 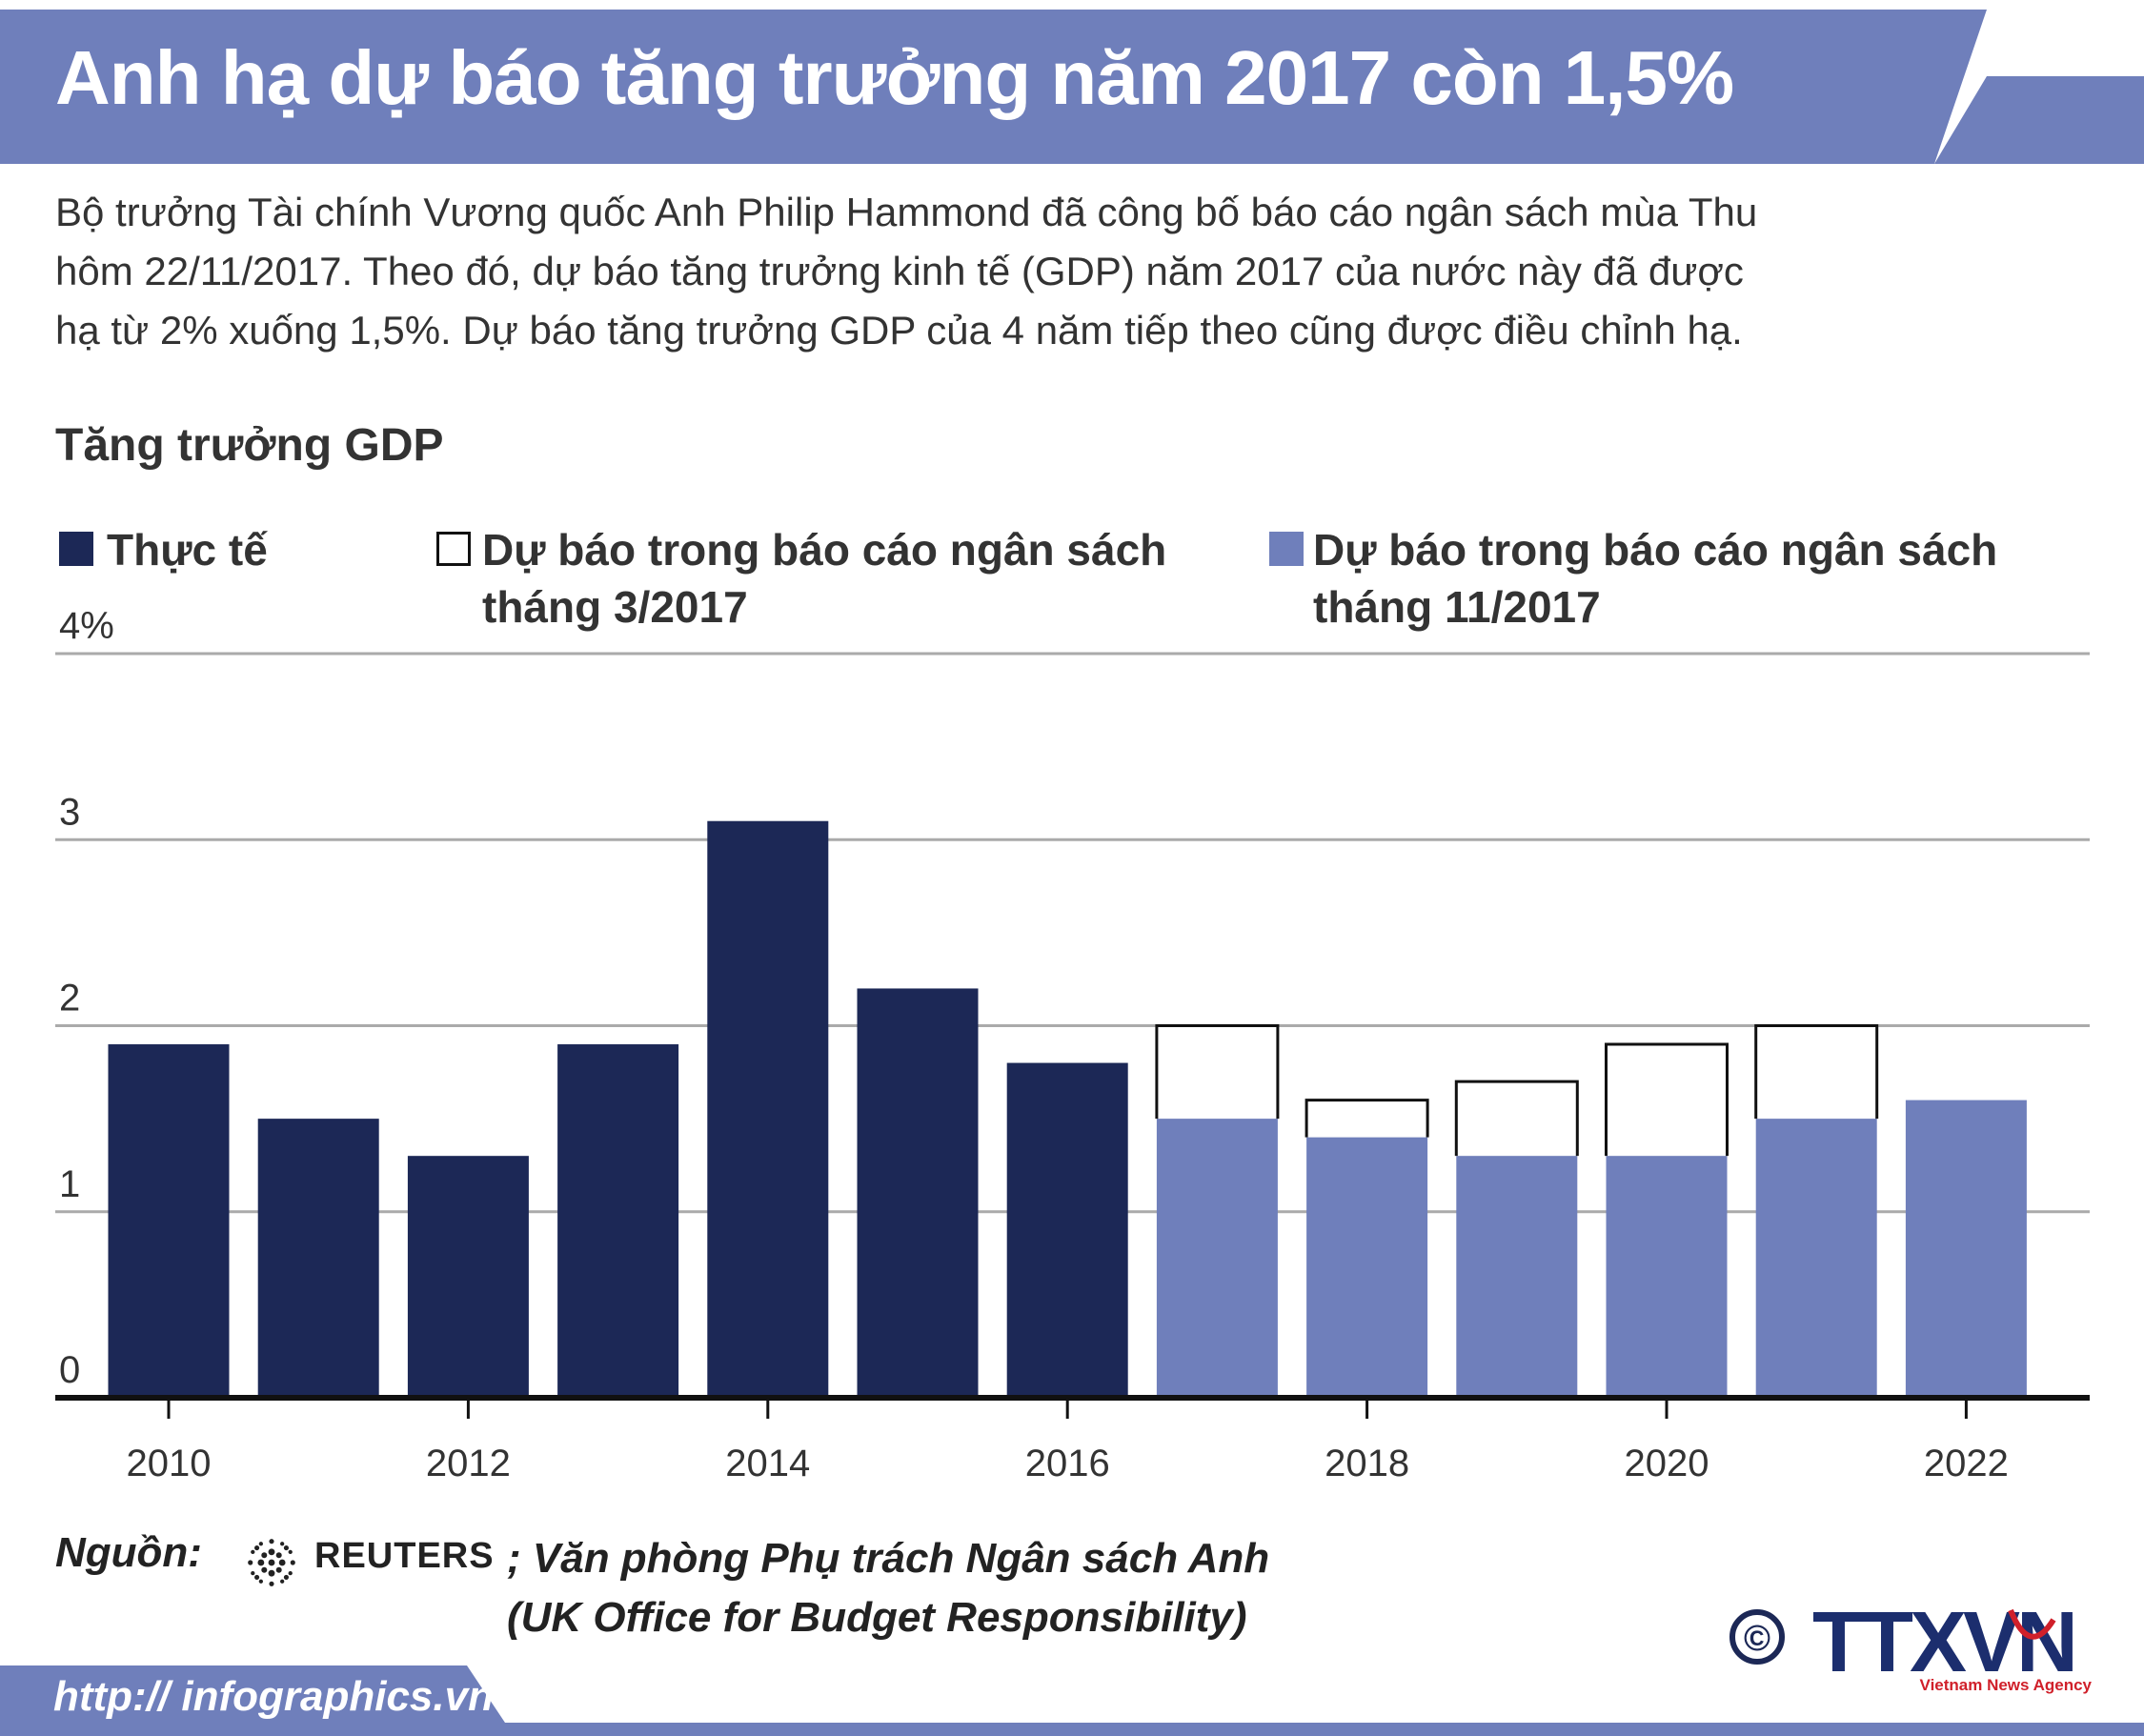 I want to click on source-org-line1: ; Văn phòng Phụ trách Ngân sách Anh, so click(x=888, y=1558).